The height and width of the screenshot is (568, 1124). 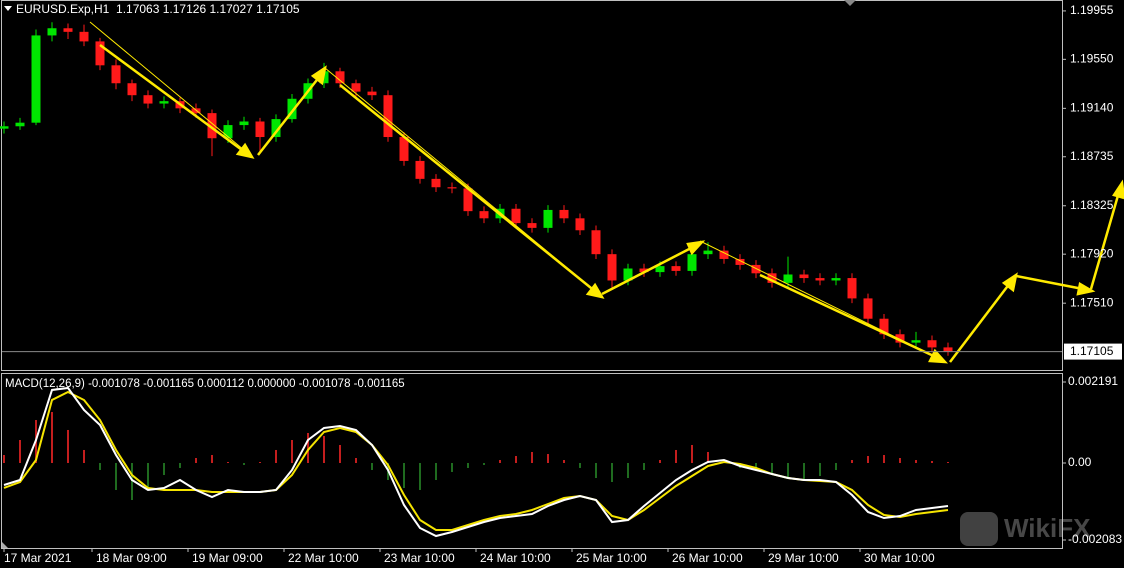 I want to click on trend-line, so click(x=170, y=88).